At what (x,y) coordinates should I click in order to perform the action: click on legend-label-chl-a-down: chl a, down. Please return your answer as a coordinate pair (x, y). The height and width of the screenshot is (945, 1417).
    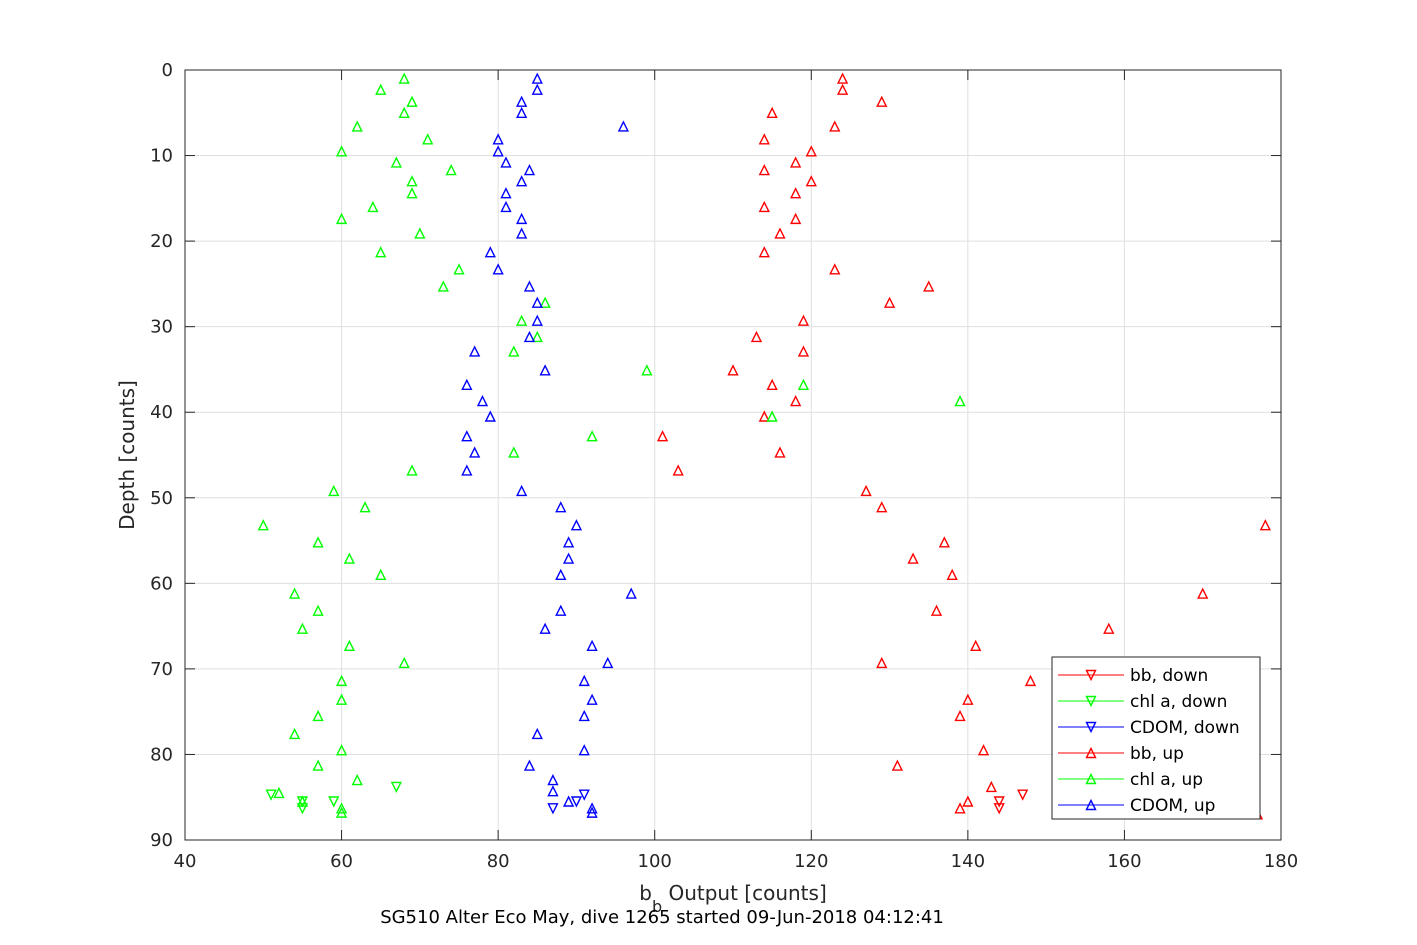
    Looking at the image, I should click on (1178, 702).